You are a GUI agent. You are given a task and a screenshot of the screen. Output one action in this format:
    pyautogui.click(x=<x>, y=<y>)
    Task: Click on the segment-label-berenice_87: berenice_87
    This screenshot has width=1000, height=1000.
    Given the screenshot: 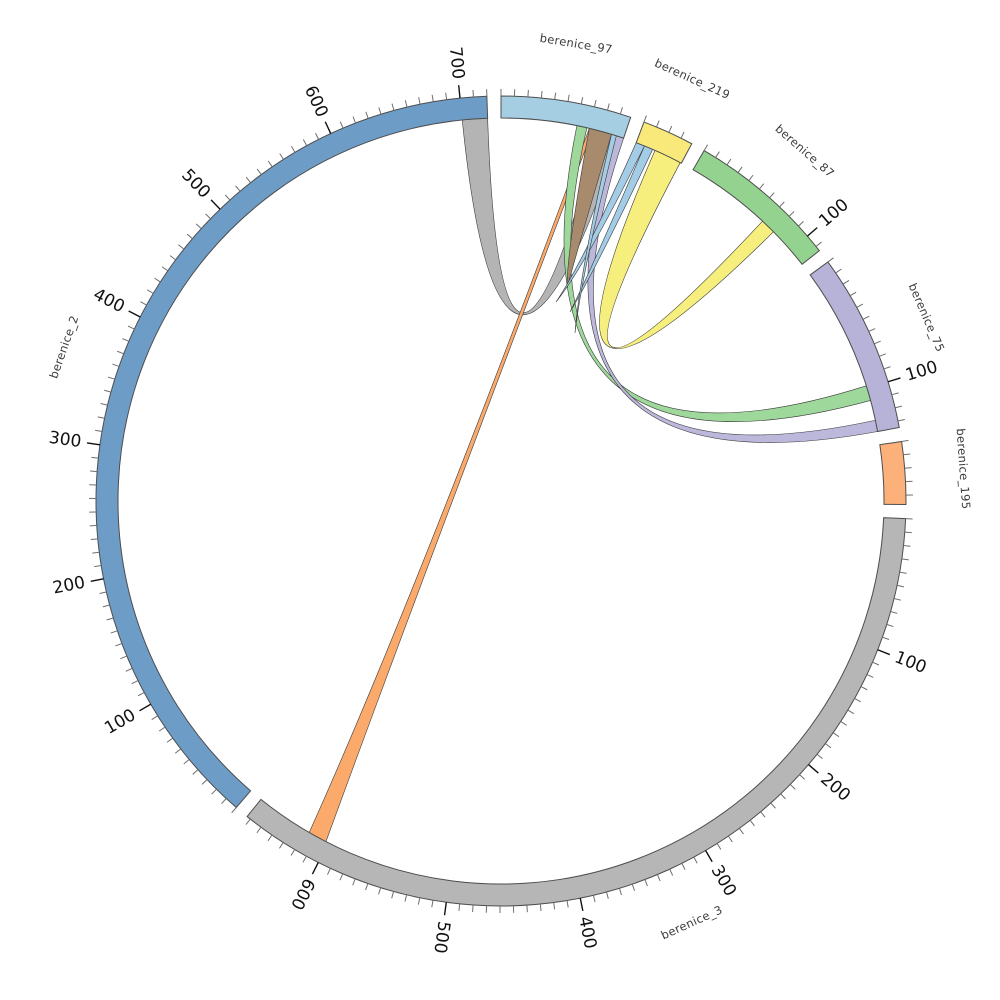 What is the action you would take?
    pyautogui.click(x=805, y=151)
    